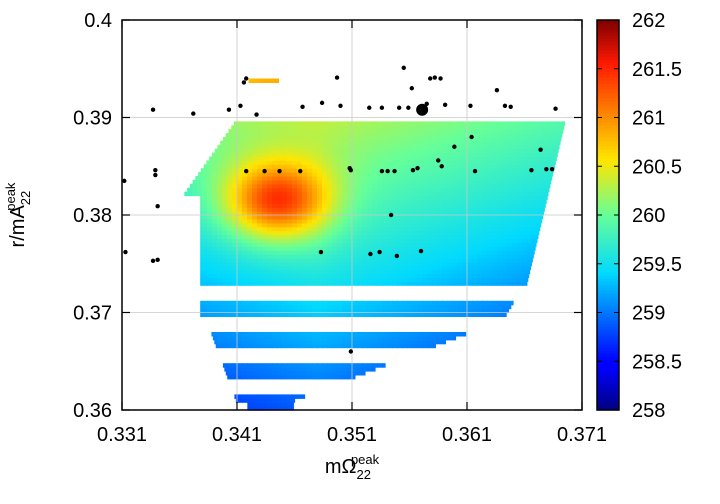  Describe the element at coordinates (92, 216) in the screenshot. I see `y-tick-label: 0.38` at that location.